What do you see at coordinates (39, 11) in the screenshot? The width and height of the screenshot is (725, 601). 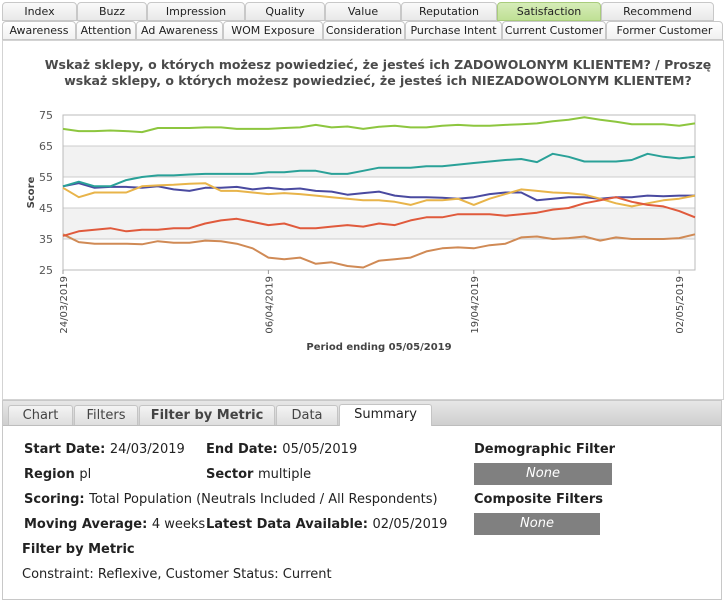 I see `top-tab-index: Index` at bounding box center [39, 11].